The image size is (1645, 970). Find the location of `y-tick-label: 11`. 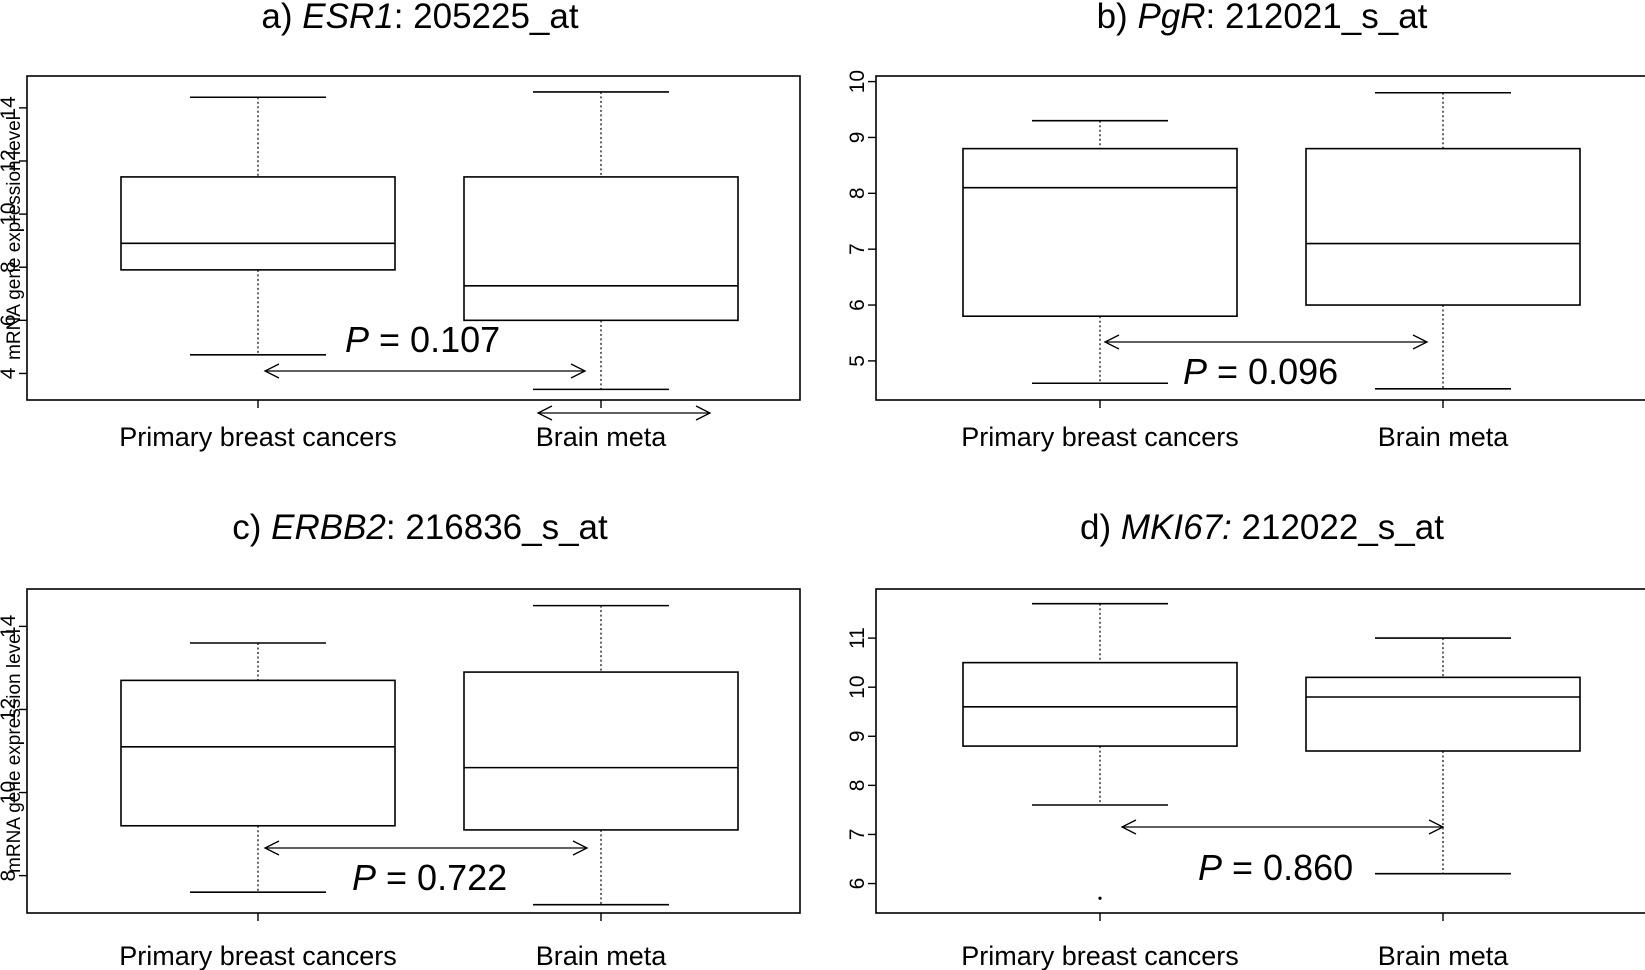

y-tick-label: 11 is located at coordinates (857, 638).